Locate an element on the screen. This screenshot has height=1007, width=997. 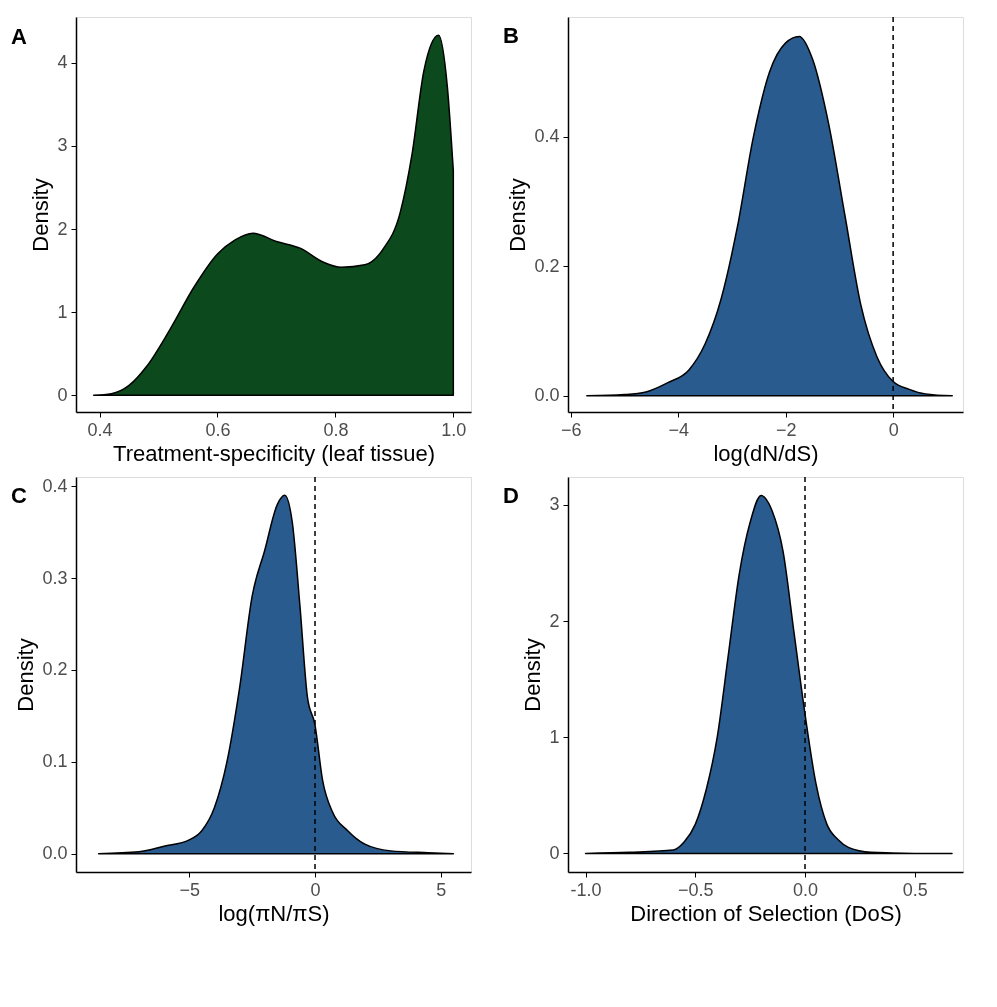
x-tick-label: 0.6 is located at coordinates (218, 429).